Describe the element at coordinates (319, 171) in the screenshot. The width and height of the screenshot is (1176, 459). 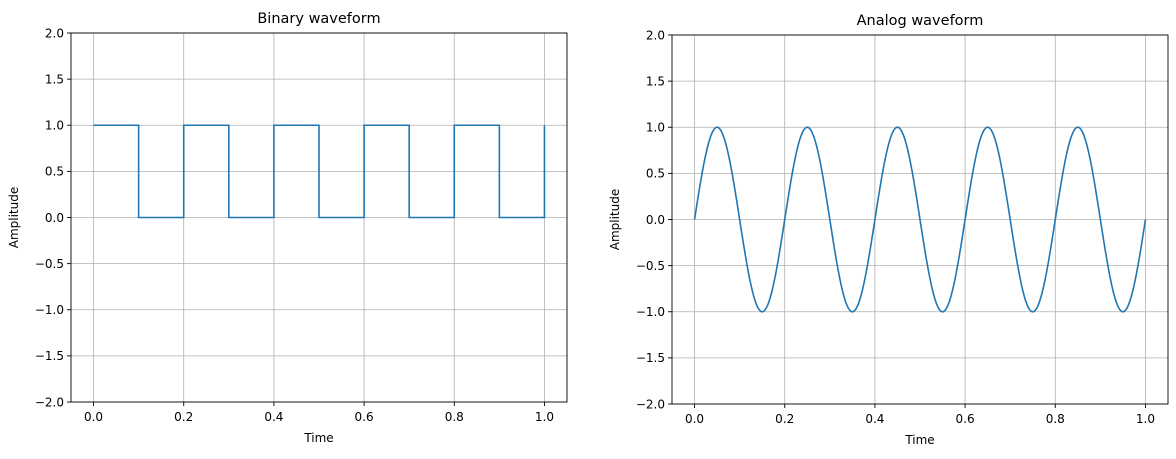
I see `binary-series-line` at that location.